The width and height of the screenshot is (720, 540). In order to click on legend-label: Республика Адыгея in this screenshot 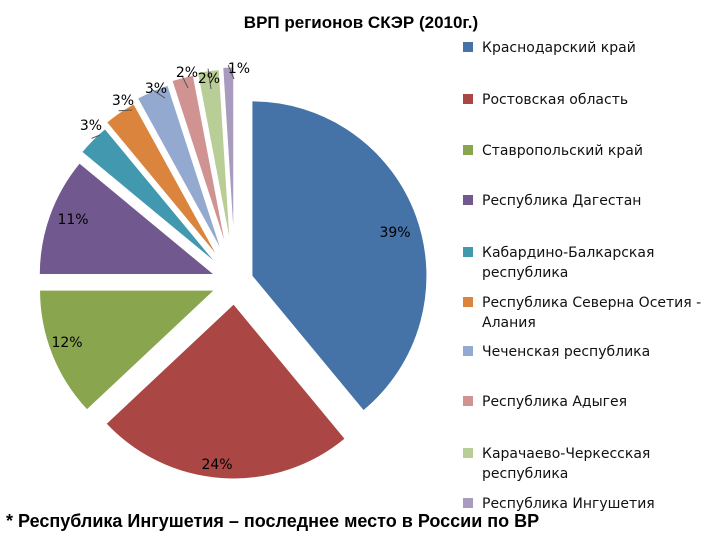, I will do `click(554, 402)`.